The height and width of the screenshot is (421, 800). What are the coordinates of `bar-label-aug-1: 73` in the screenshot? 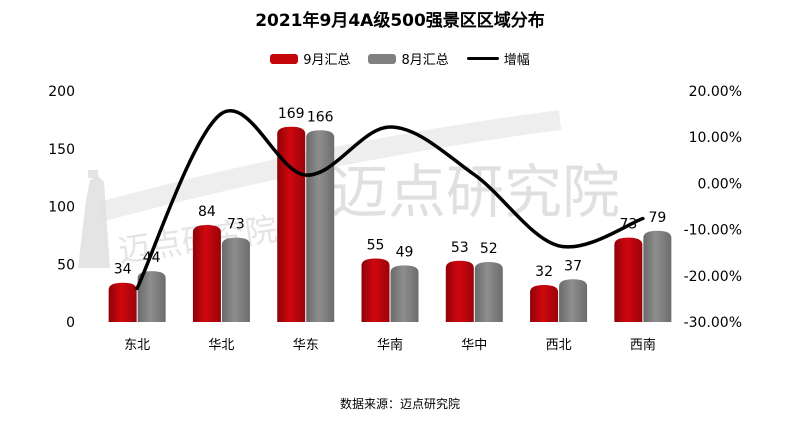 It's located at (236, 225).